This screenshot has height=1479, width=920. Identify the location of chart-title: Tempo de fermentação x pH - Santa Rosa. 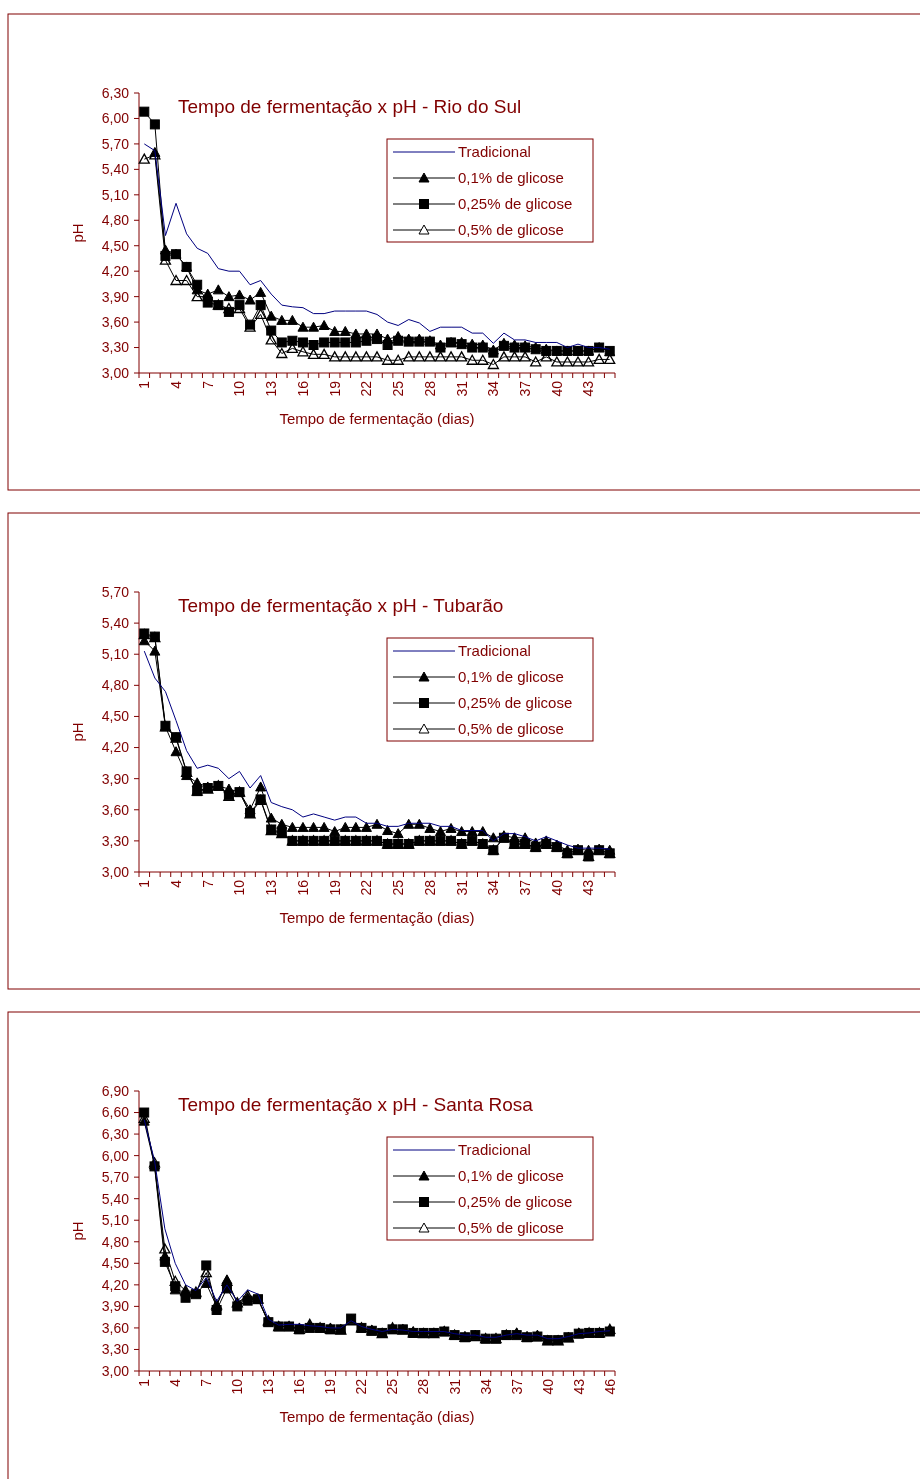
(356, 1104).